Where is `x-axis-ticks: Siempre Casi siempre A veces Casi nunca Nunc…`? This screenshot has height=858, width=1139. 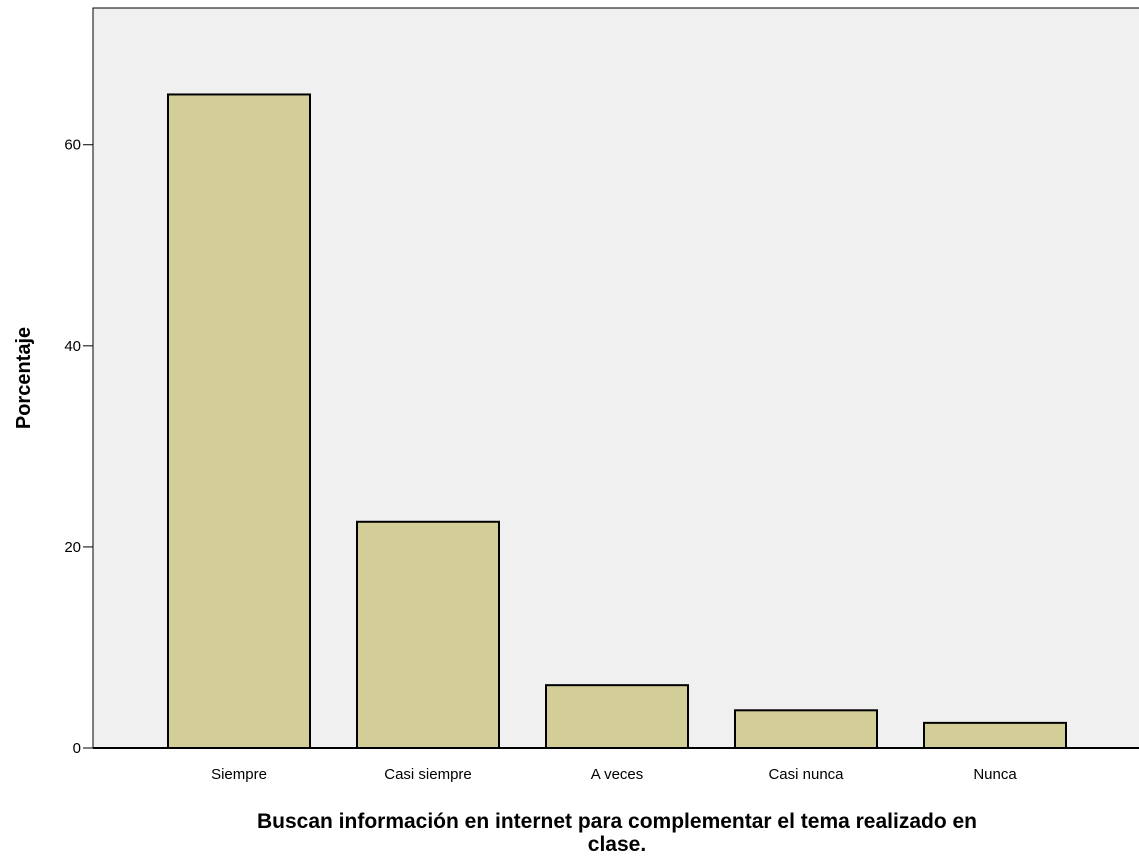
x-axis-ticks: Siempre Casi siempre A veces Casi nunca Nunc… is located at coordinates (614, 774).